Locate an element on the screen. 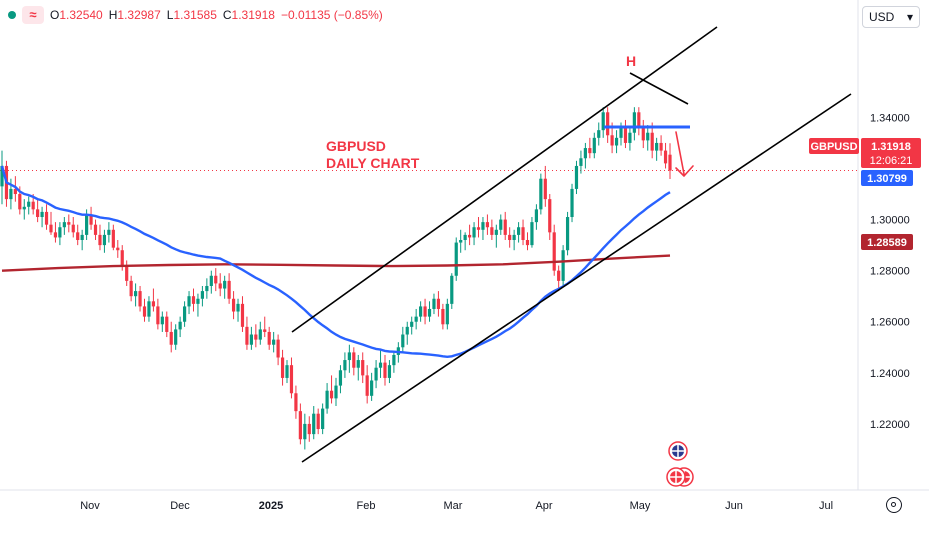 The image size is (929, 538). down-arrow-icon is located at coordinates (684, 154).